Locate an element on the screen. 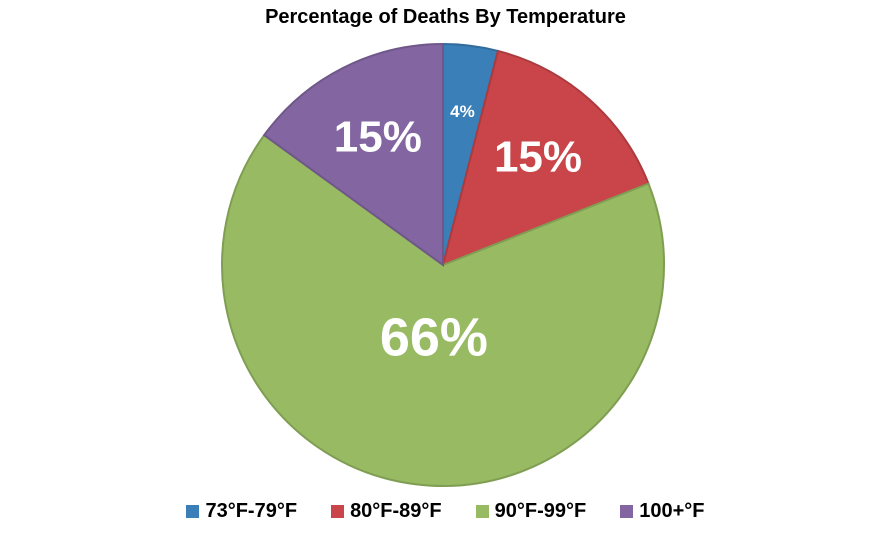  legend-item-90-99: 90°F-99°F is located at coordinates (531, 511).